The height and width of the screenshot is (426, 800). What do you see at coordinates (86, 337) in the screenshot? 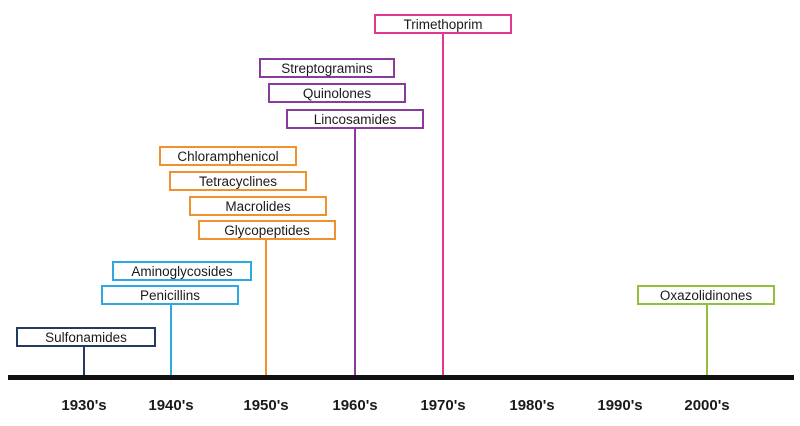
I see `antibiotic-class-label: Sulfonamides` at bounding box center [86, 337].